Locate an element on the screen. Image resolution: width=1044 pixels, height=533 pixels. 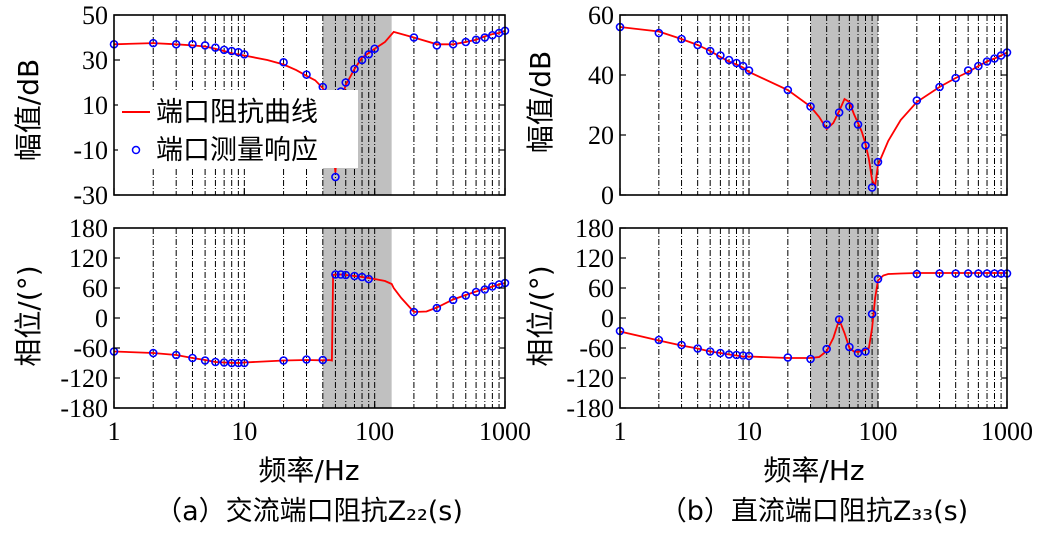
caption-a: （a）交流端口阻抗Z₂₂(s) is located at coordinates (309, 511).